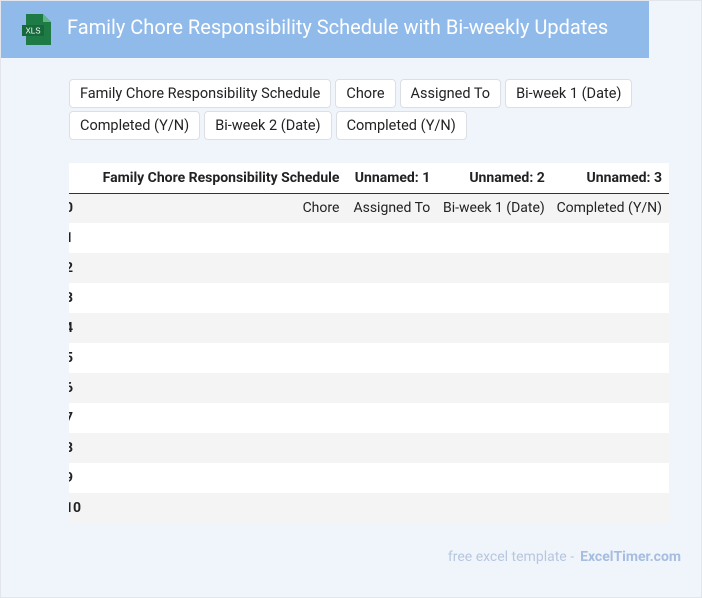 The image size is (702, 598). What do you see at coordinates (610, 208) in the screenshot?
I see `cell: Completed (Y/N)` at bounding box center [610, 208].